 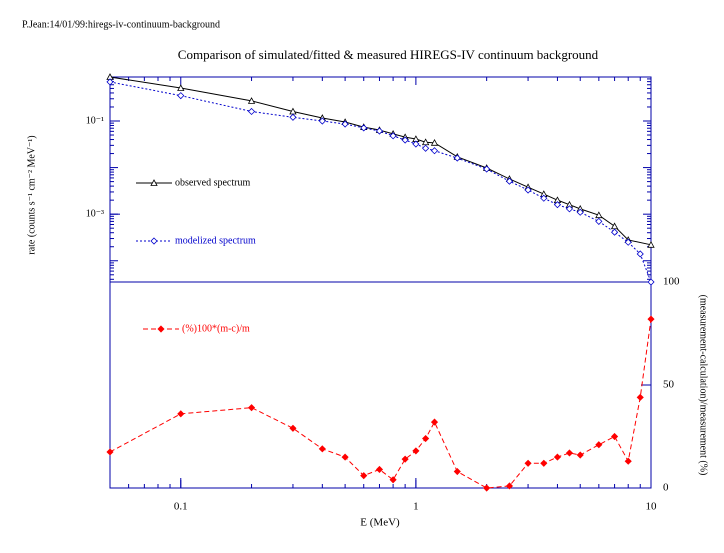 What do you see at coordinates (95, 120) in the screenshot?
I see `y-tick-label: 10⁻¹` at bounding box center [95, 120].